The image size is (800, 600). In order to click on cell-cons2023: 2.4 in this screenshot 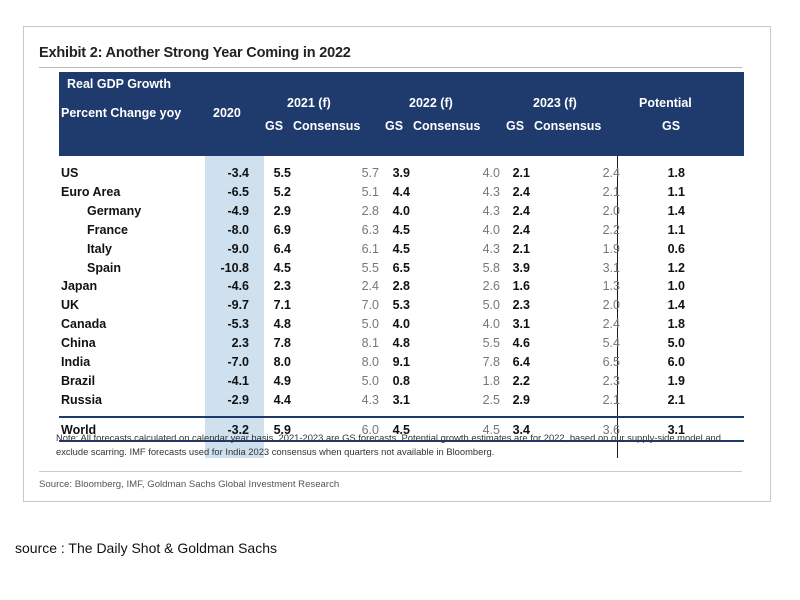, I will do `click(611, 173)`.